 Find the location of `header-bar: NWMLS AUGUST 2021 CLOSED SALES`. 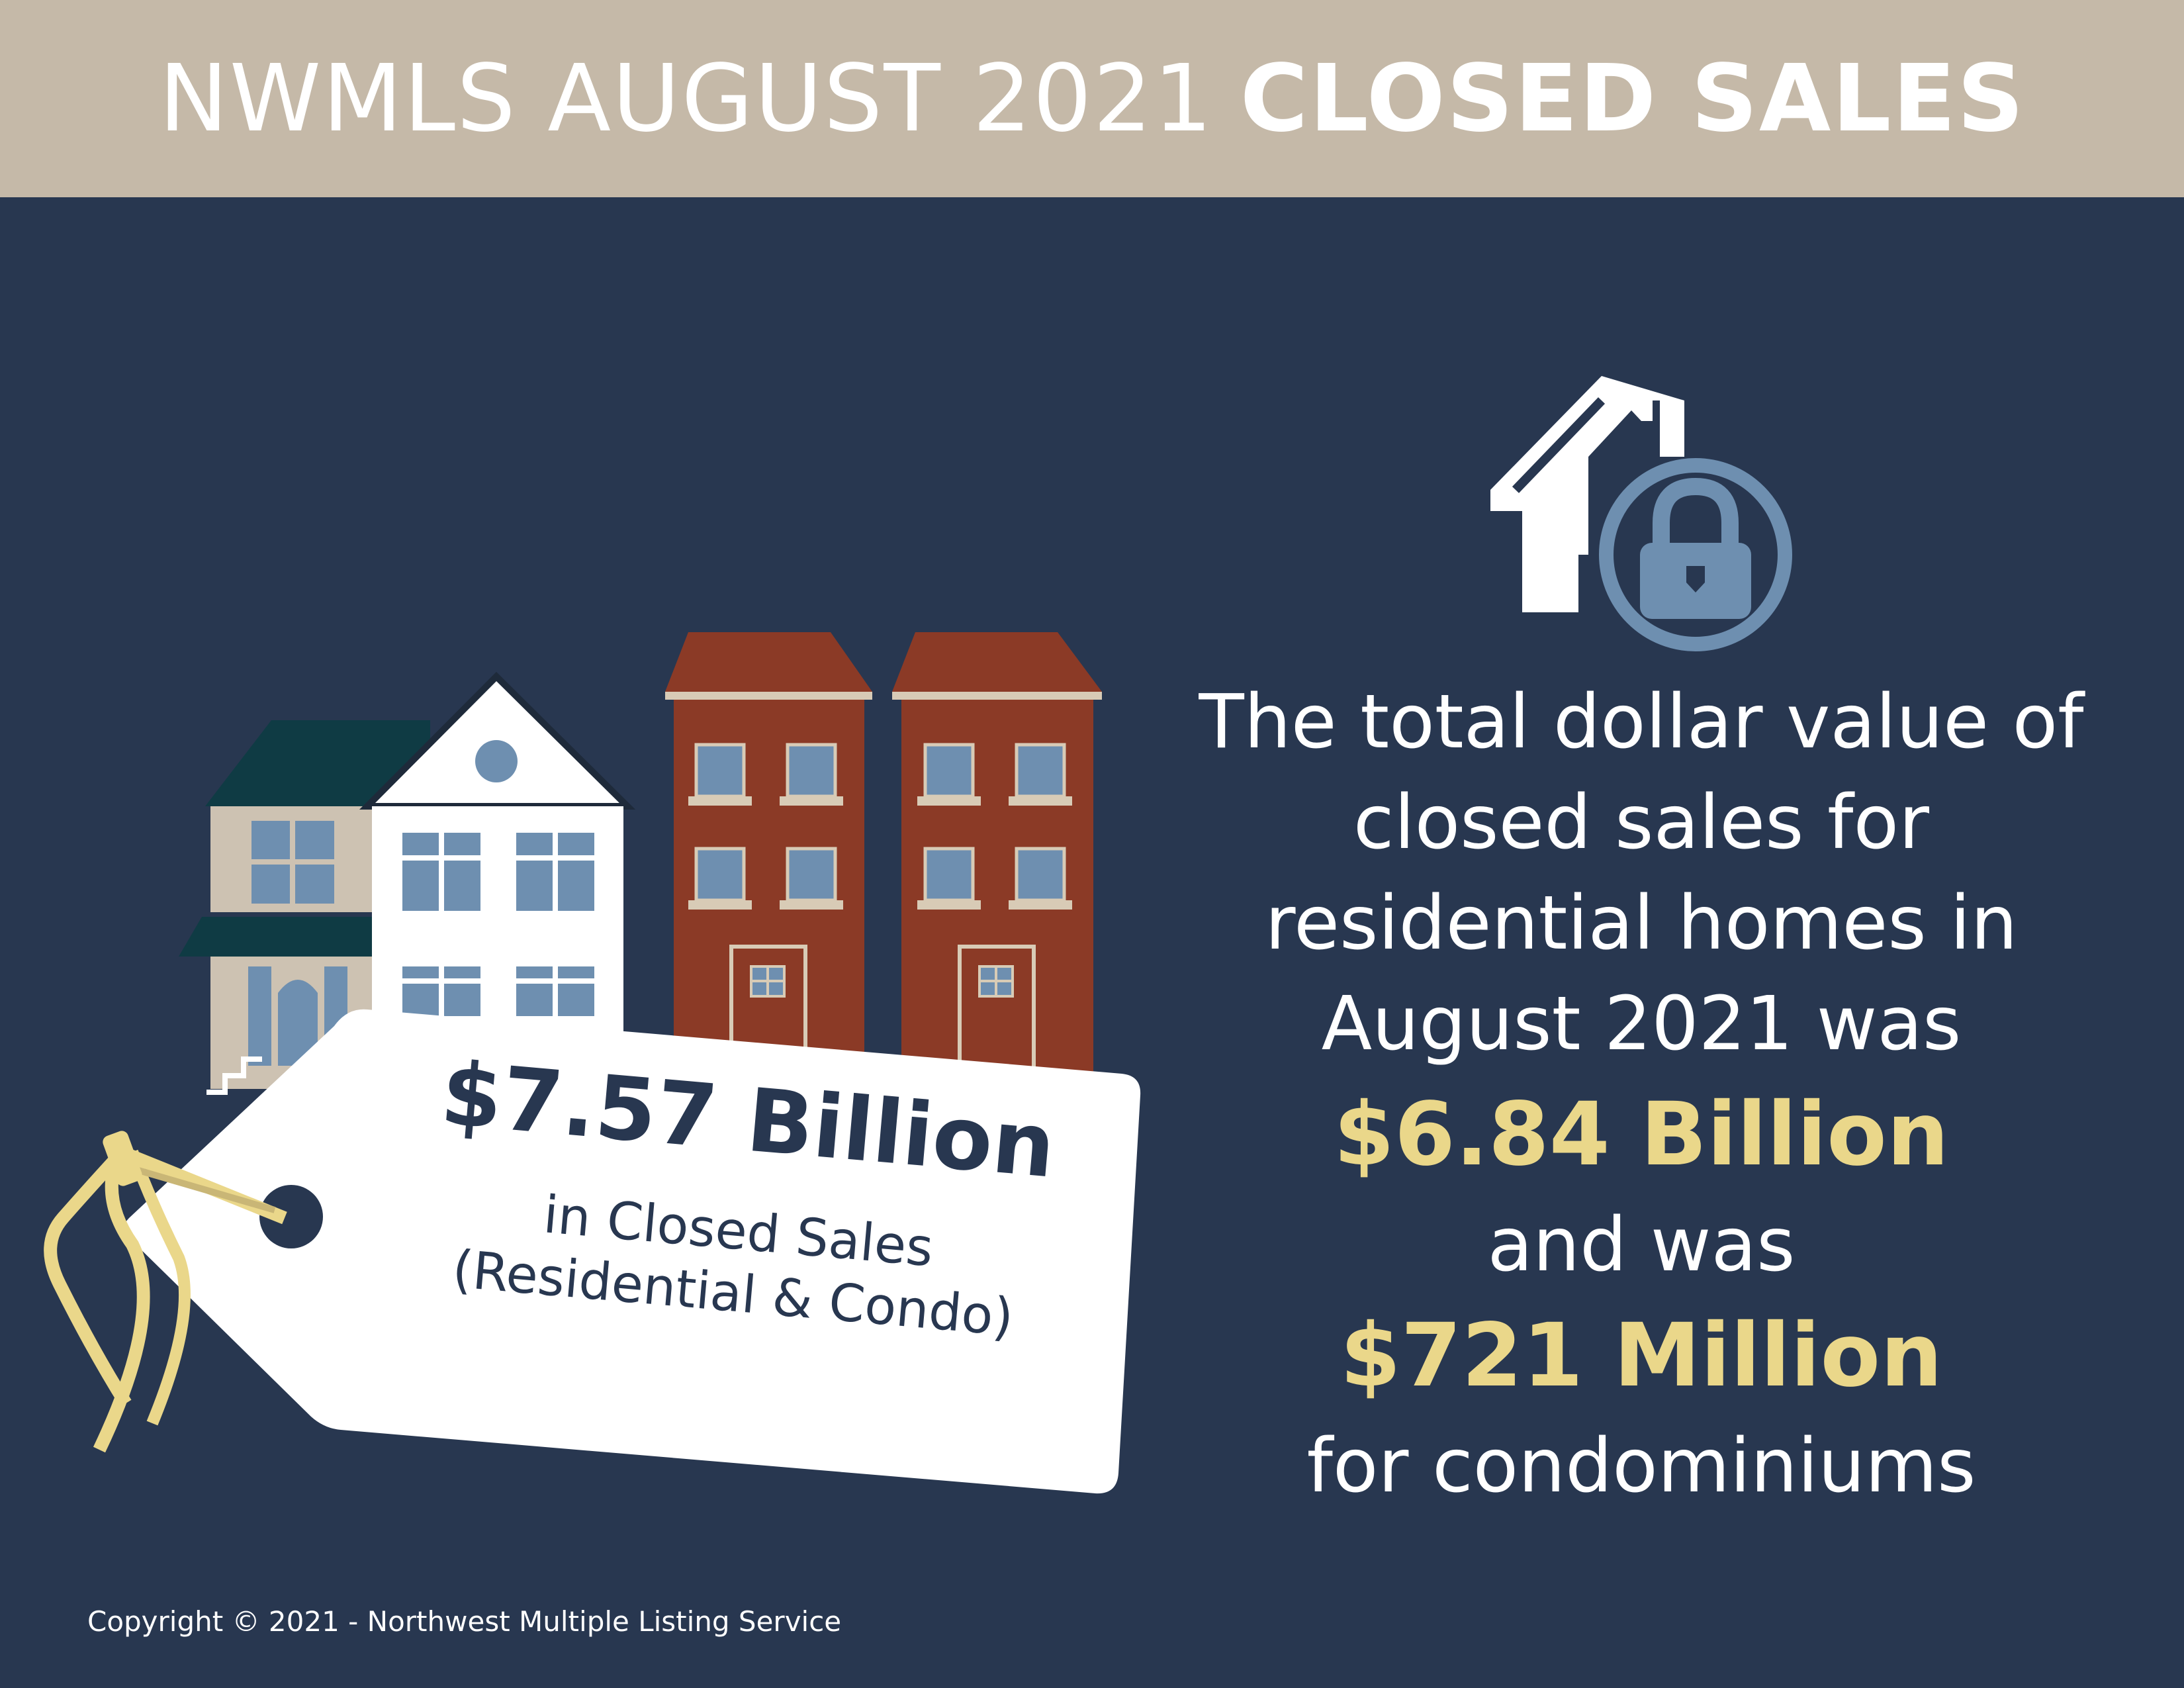

header-bar: NWMLS AUGUST 2021 CLOSED SALES is located at coordinates (1092, 98).